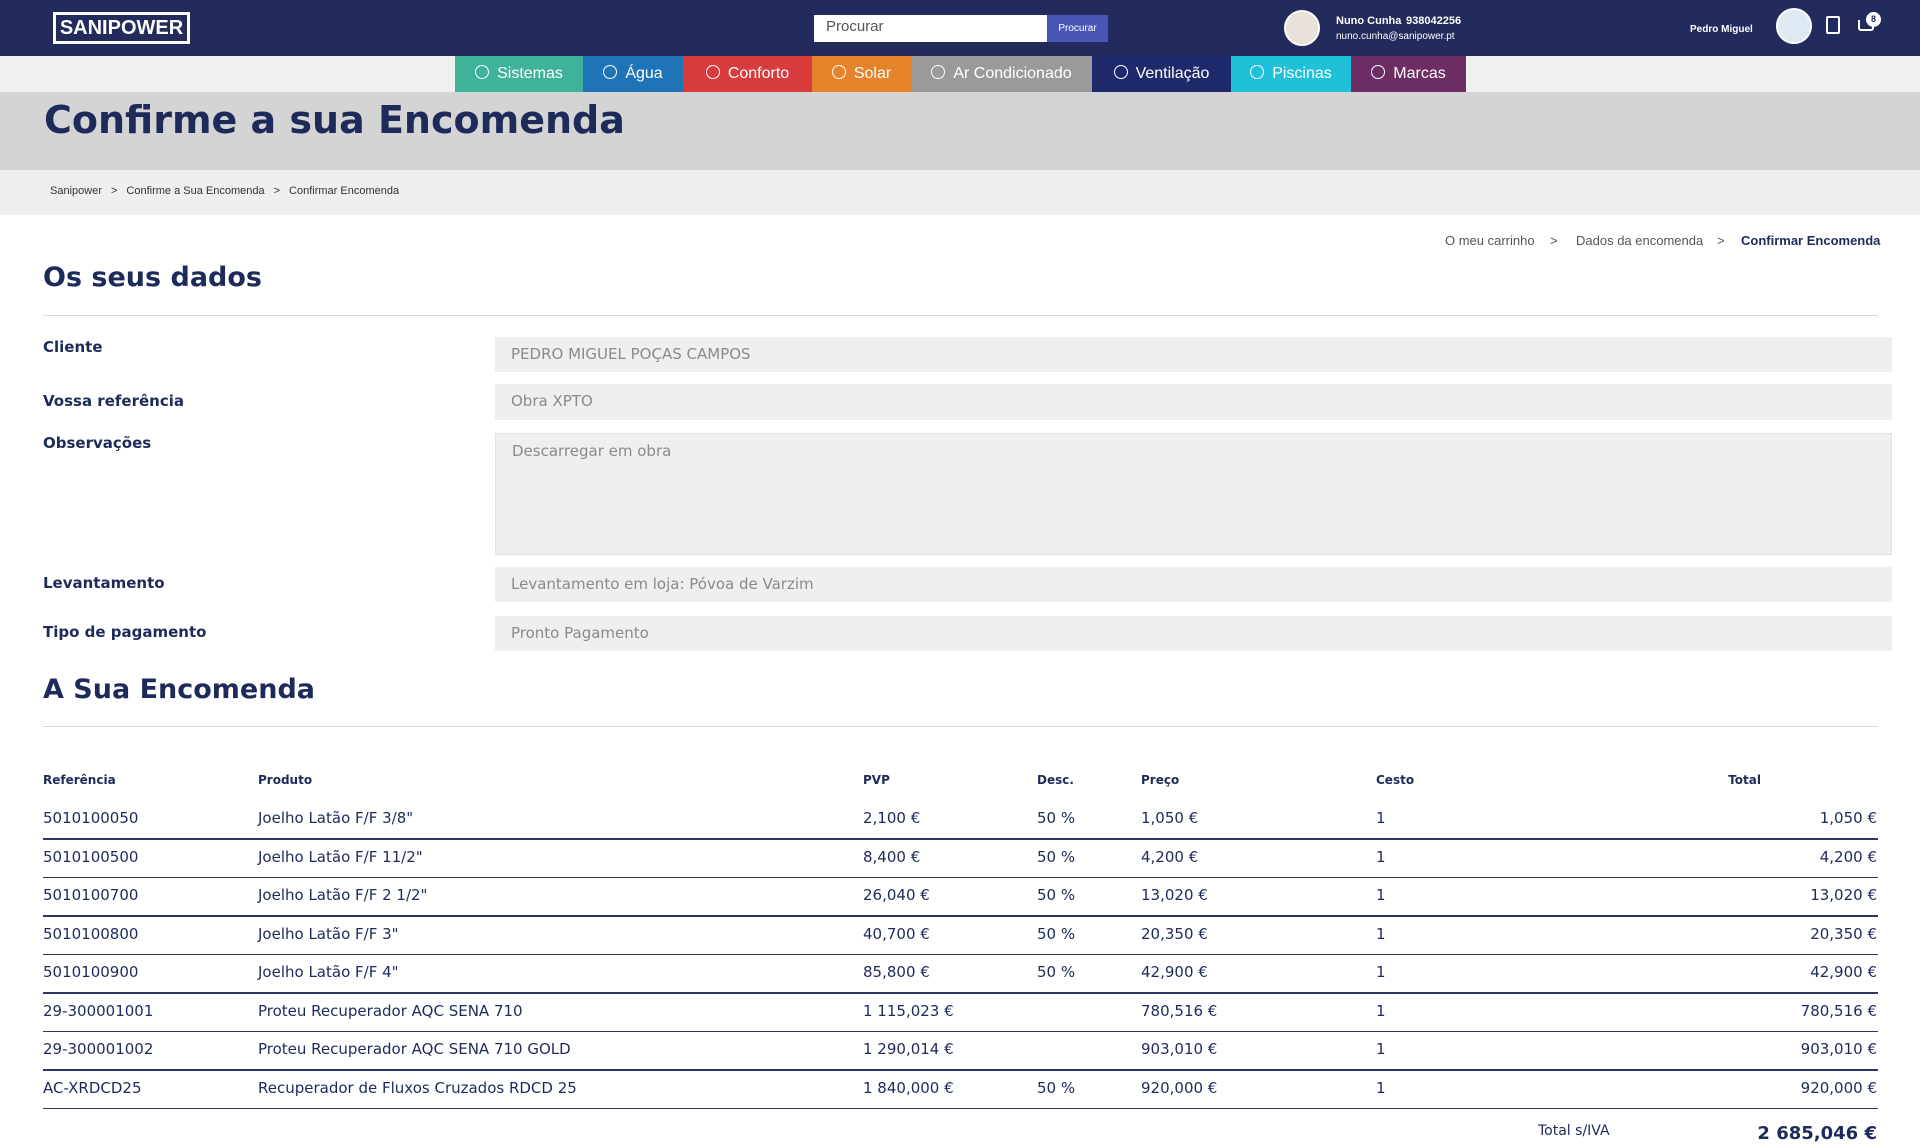 The height and width of the screenshot is (1144, 1920). Describe the element at coordinates (340, 856) in the screenshot. I see `table-cell: Joelho Latão F/F 11/2"` at that location.